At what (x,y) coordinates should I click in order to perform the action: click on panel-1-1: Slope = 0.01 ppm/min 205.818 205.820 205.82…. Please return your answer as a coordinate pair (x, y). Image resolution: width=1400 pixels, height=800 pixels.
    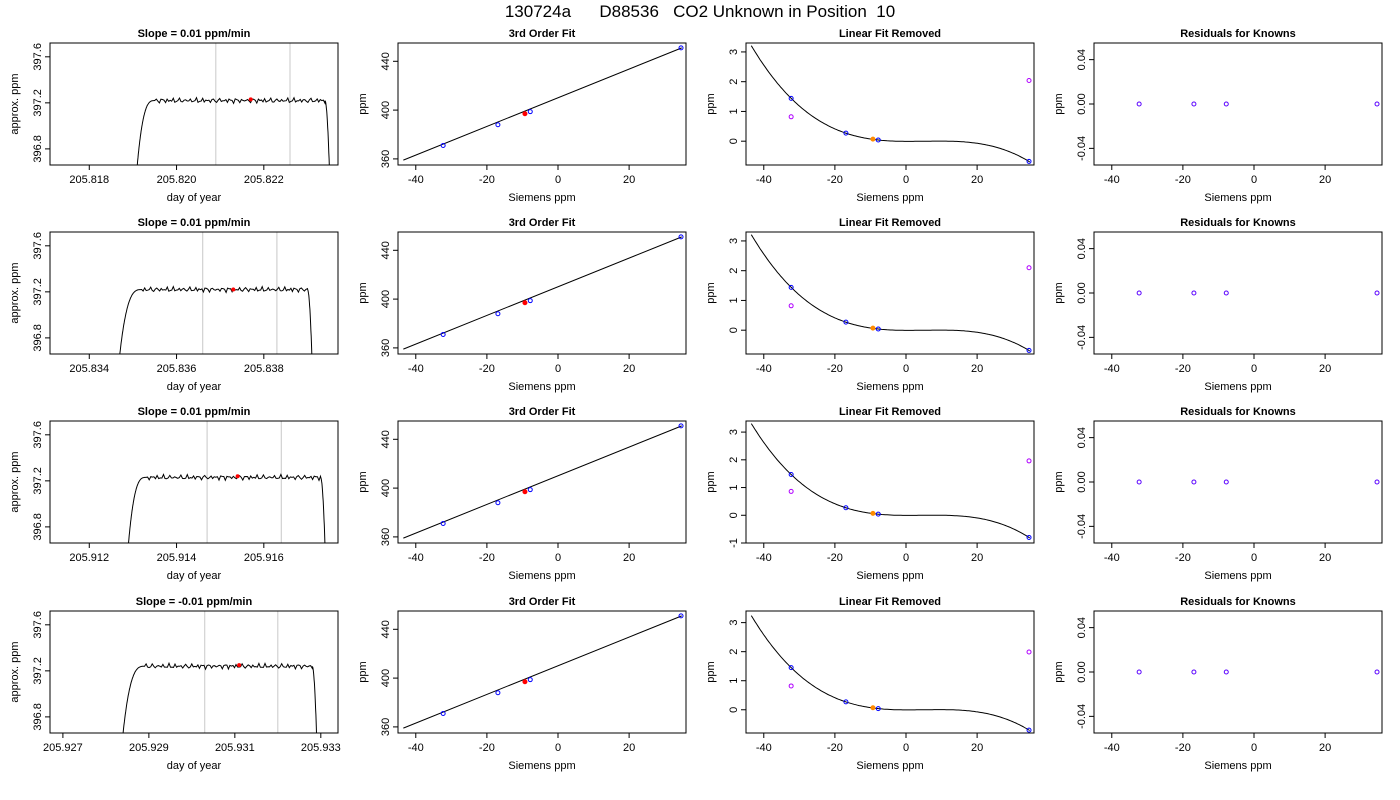
    Looking at the image, I should click on (174, 116).